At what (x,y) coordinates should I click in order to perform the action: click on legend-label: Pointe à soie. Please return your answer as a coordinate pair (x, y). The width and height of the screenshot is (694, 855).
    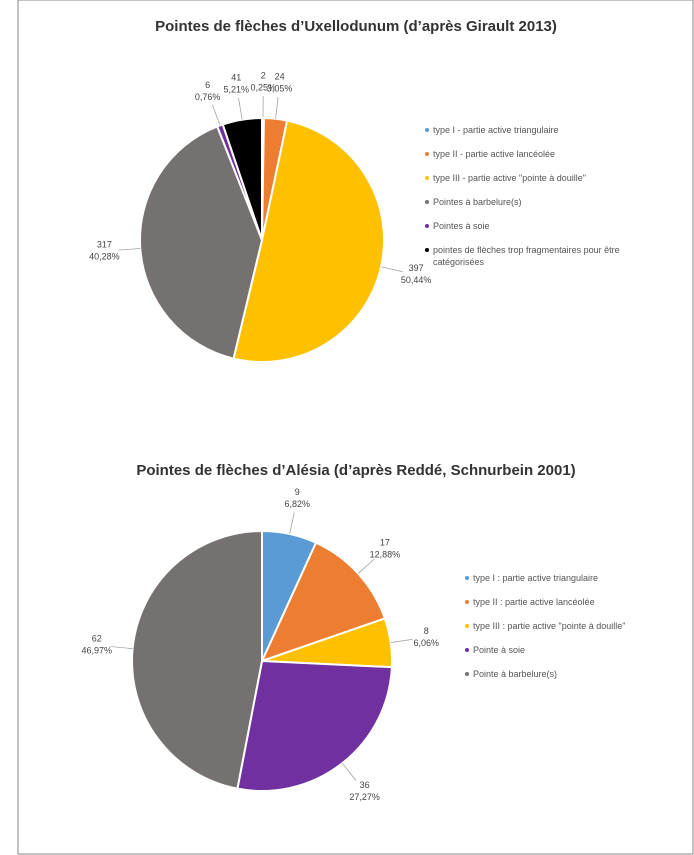
    Looking at the image, I should click on (499, 650).